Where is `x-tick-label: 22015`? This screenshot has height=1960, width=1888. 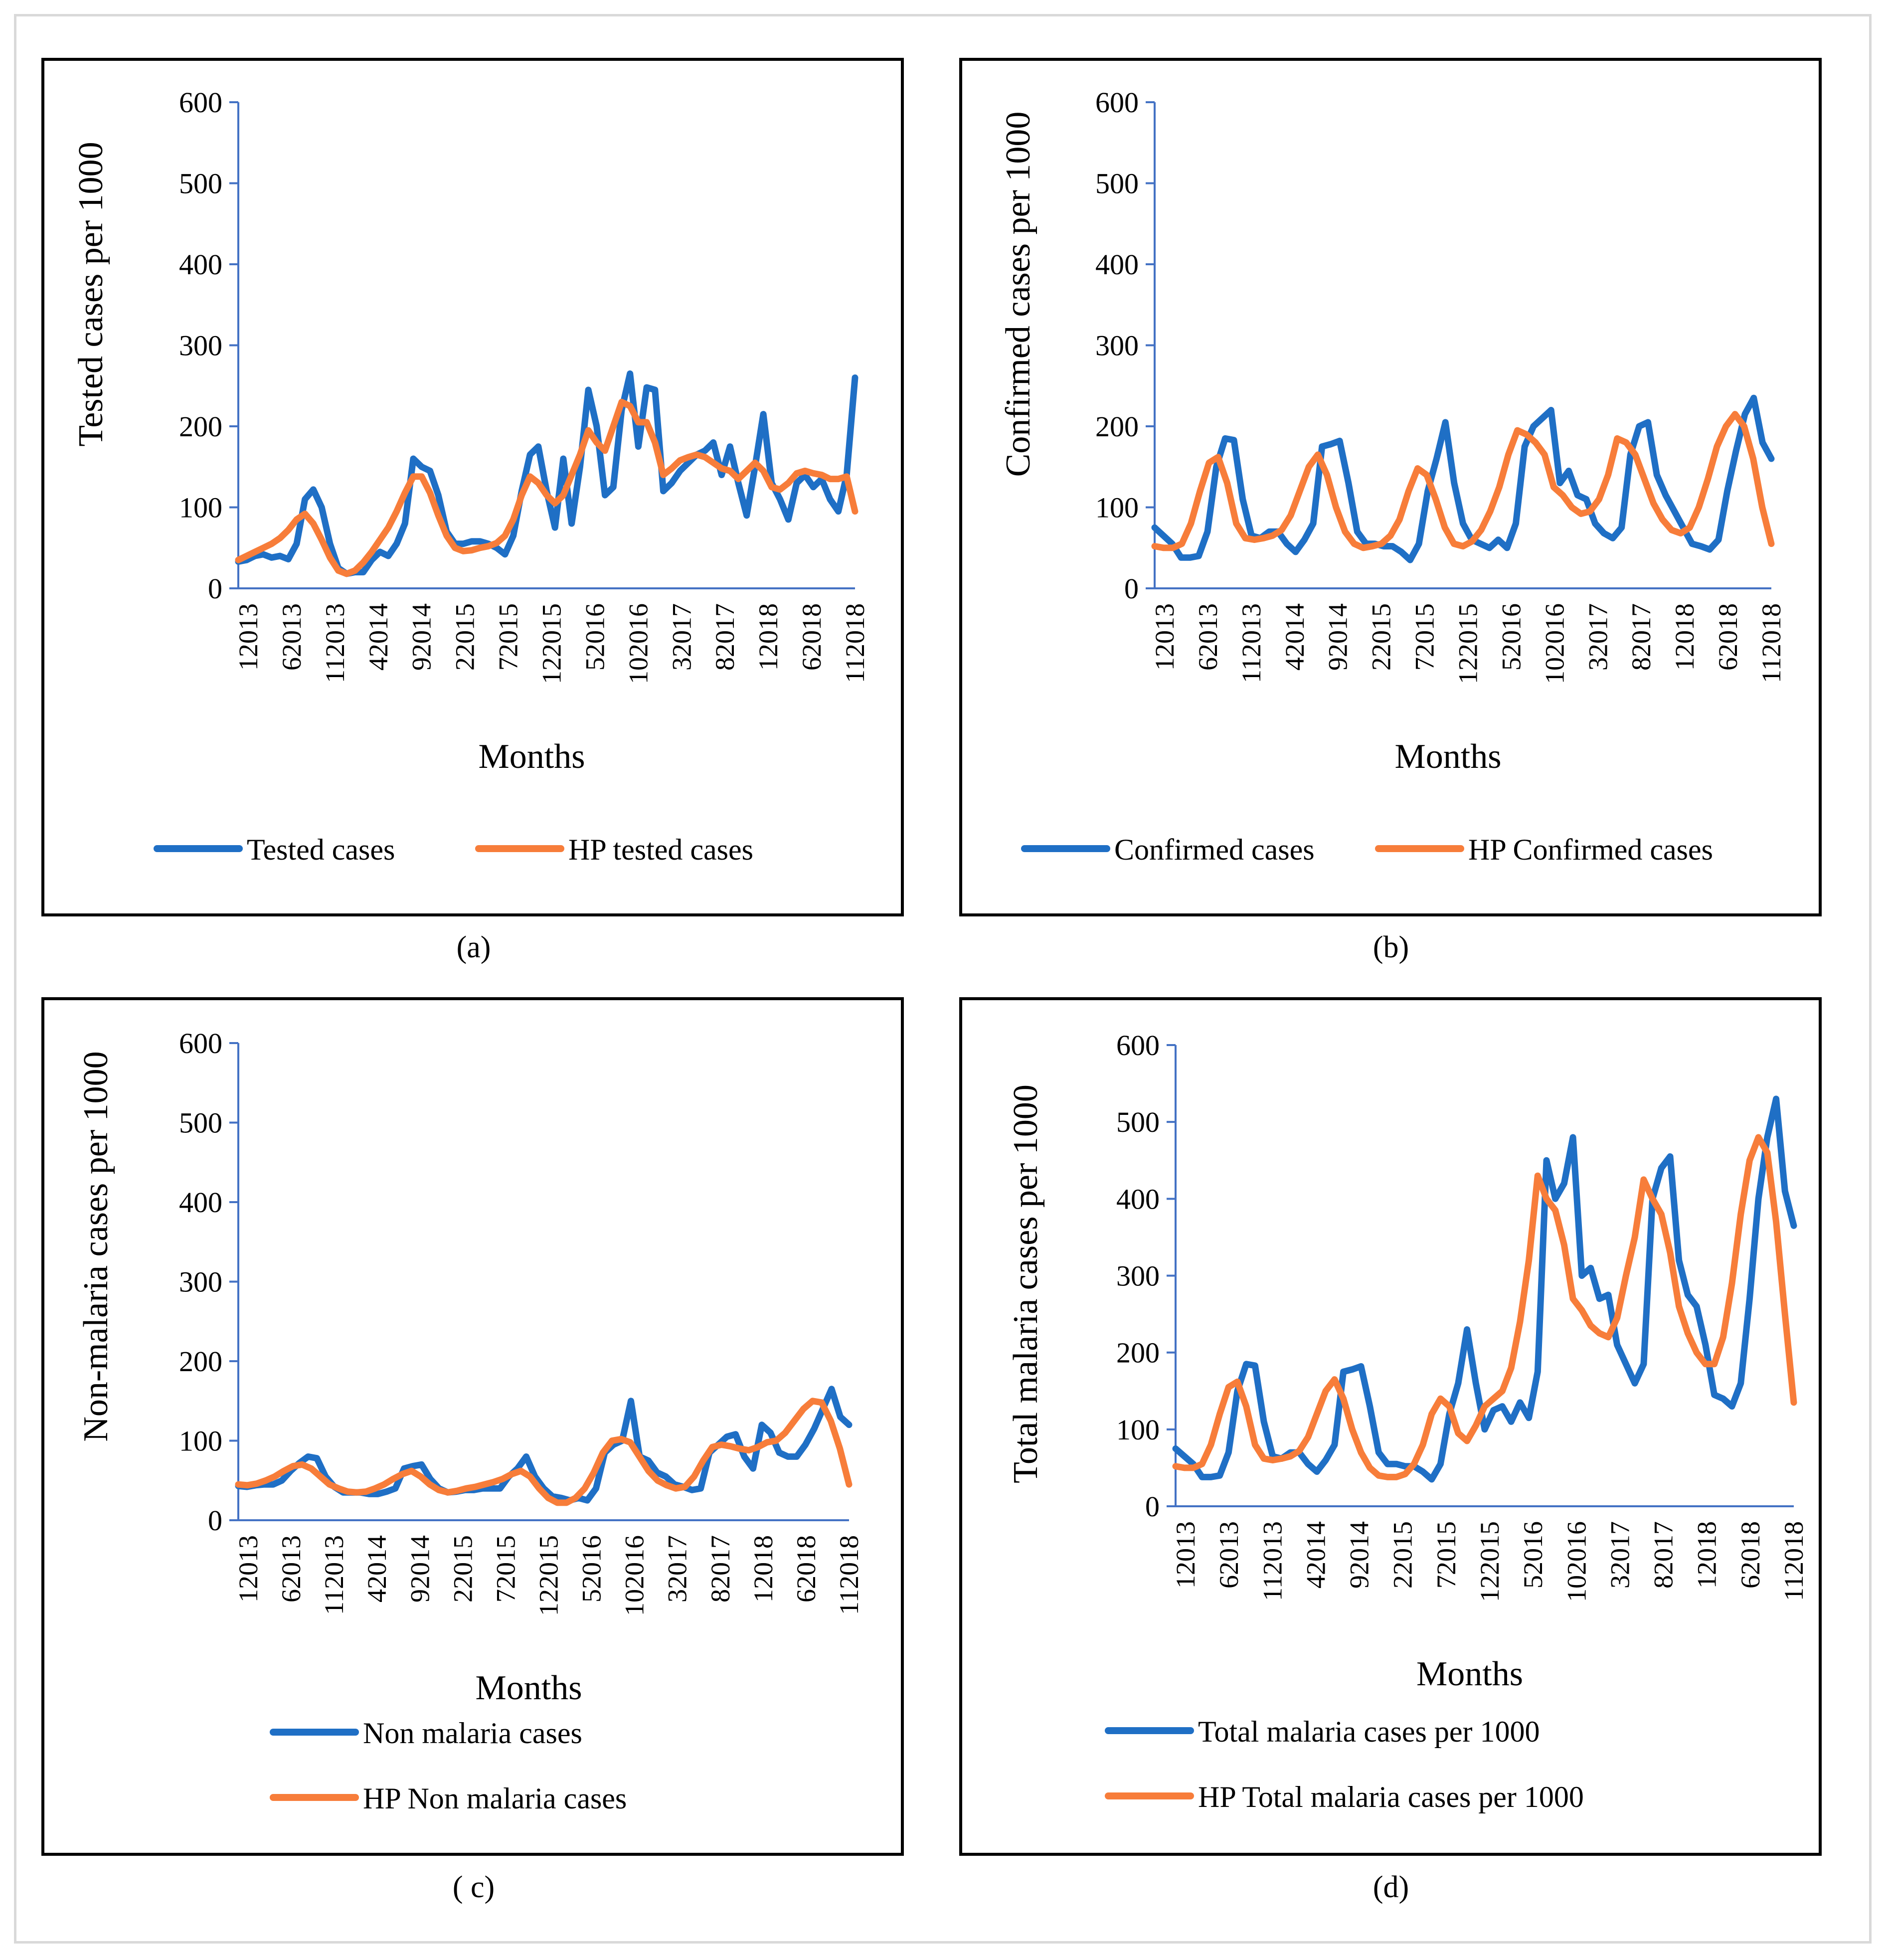 x-tick-label: 22015 is located at coordinates (1382, 637).